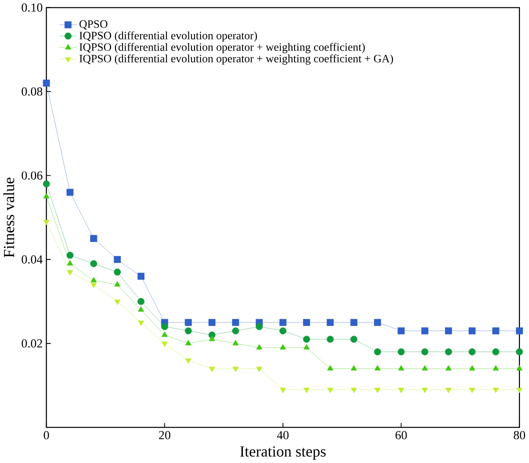 The image size is (529, 463). Describe the element at coordinates (94, 25) in the screenshot. I see `legend-label: QPSO` at that location.